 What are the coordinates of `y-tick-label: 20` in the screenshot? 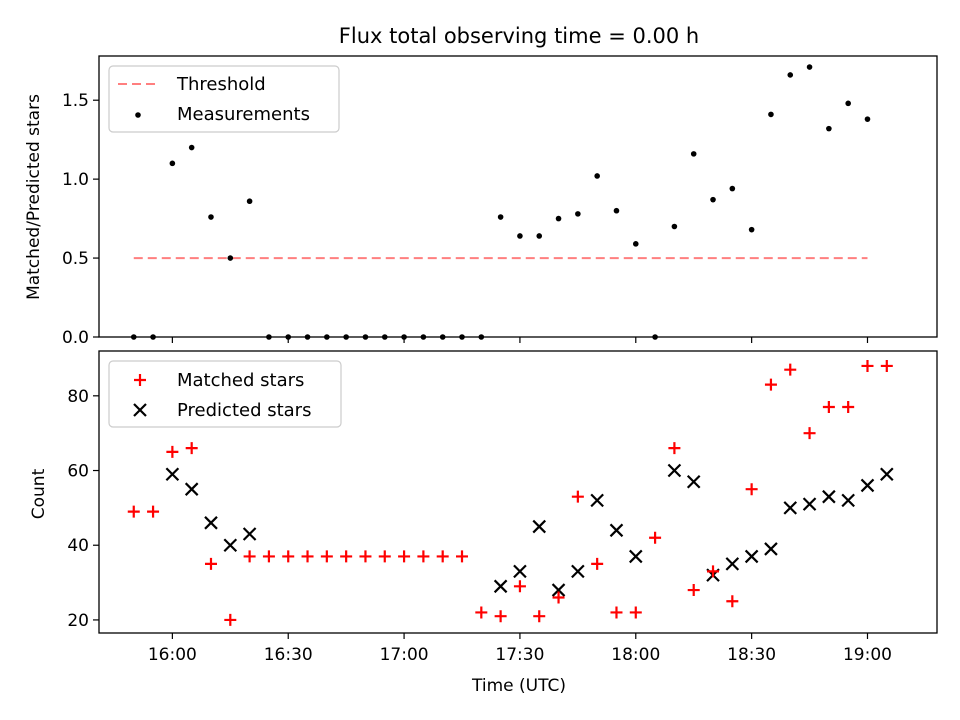 It's located at (78, 621).